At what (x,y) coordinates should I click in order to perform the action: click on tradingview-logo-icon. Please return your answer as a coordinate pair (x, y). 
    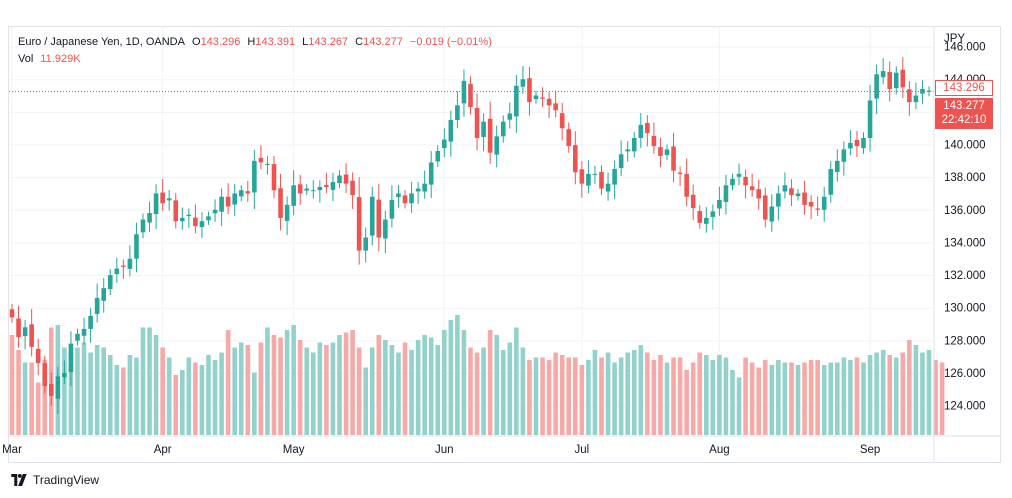
    Looking at the image, I should click on (19, 480).